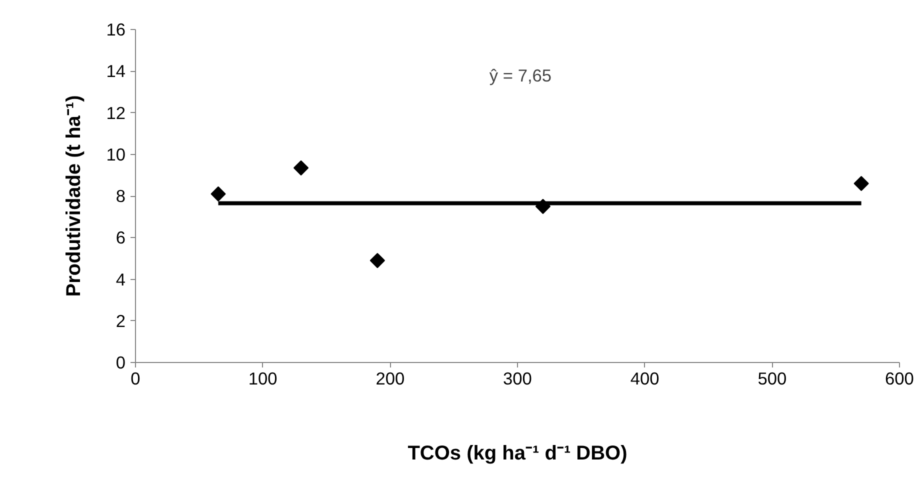  Describe the element at coordinates (517, 378) in the screenshot. I see `x-tick-label: 300` at that location.